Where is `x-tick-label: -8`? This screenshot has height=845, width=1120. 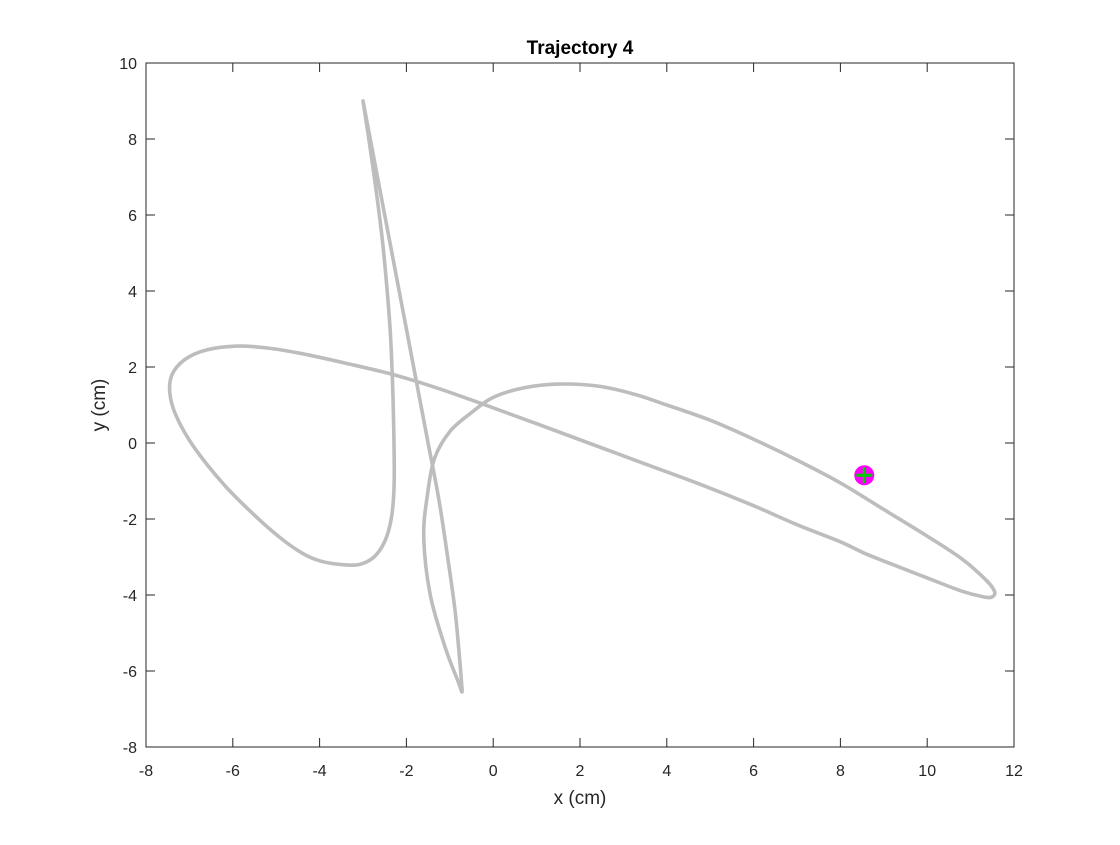 x-tick-label: -8 is located at coordinates (146, 771).